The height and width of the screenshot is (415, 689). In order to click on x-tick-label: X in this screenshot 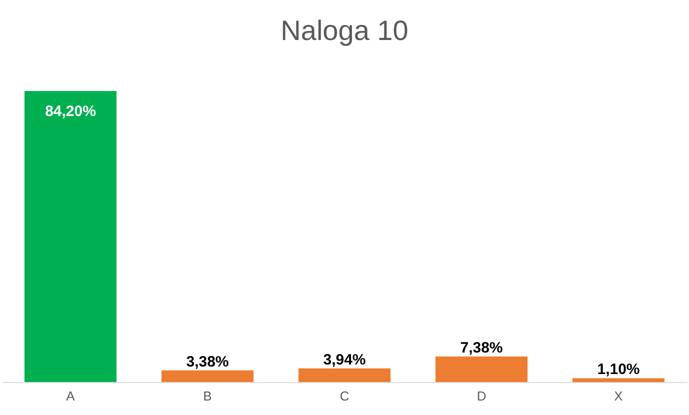, I will do `click(619, 396)`.